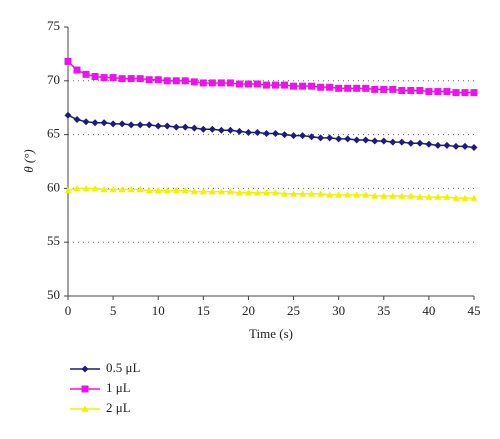 The width and height of the screenshot is (500, 439). What do you see at coordinates (293, 310) in the screenshot?
I see `x-tick-label: 25` at bounding box center [293, 310].